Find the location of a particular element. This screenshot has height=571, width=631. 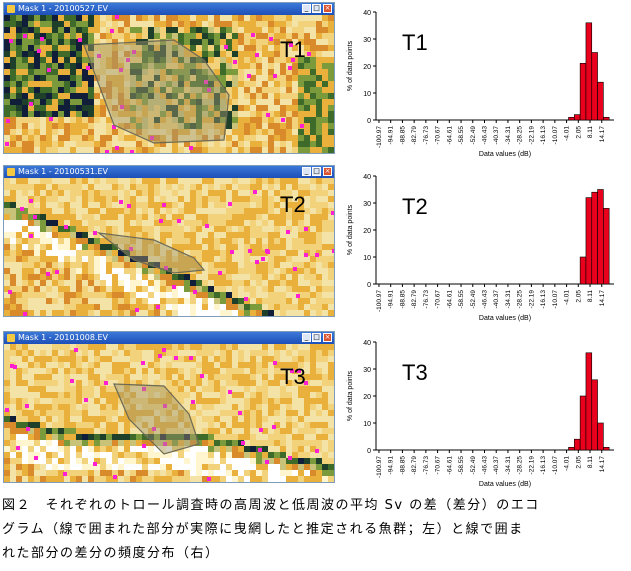

chart-label: T1 is located at coordinates (415, 42).